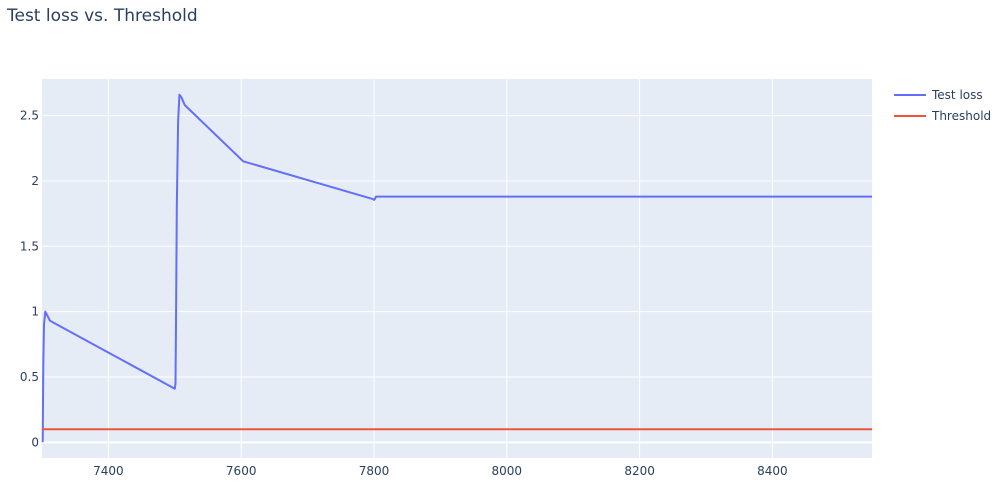 The image size is (1000, 483). What do you see at coordinates (29, 116) in the screenshot?
I see `y-tick-label: 2.5` at bounding box center [29, 116].